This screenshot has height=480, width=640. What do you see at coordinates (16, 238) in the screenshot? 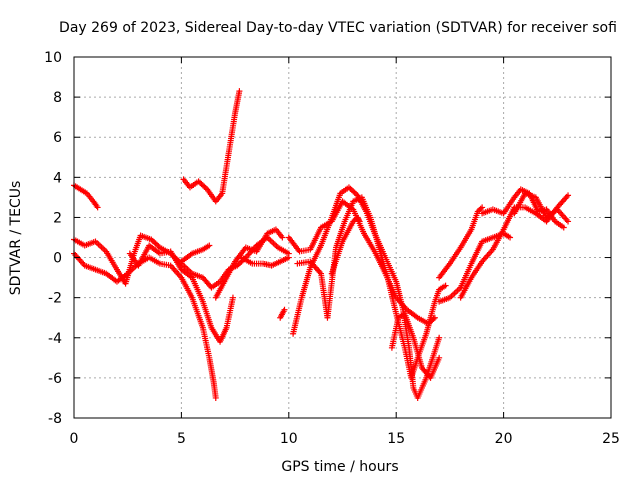
I see `y-axis-label: SDTVAR / TECUs` at bounding box center [16, 238].